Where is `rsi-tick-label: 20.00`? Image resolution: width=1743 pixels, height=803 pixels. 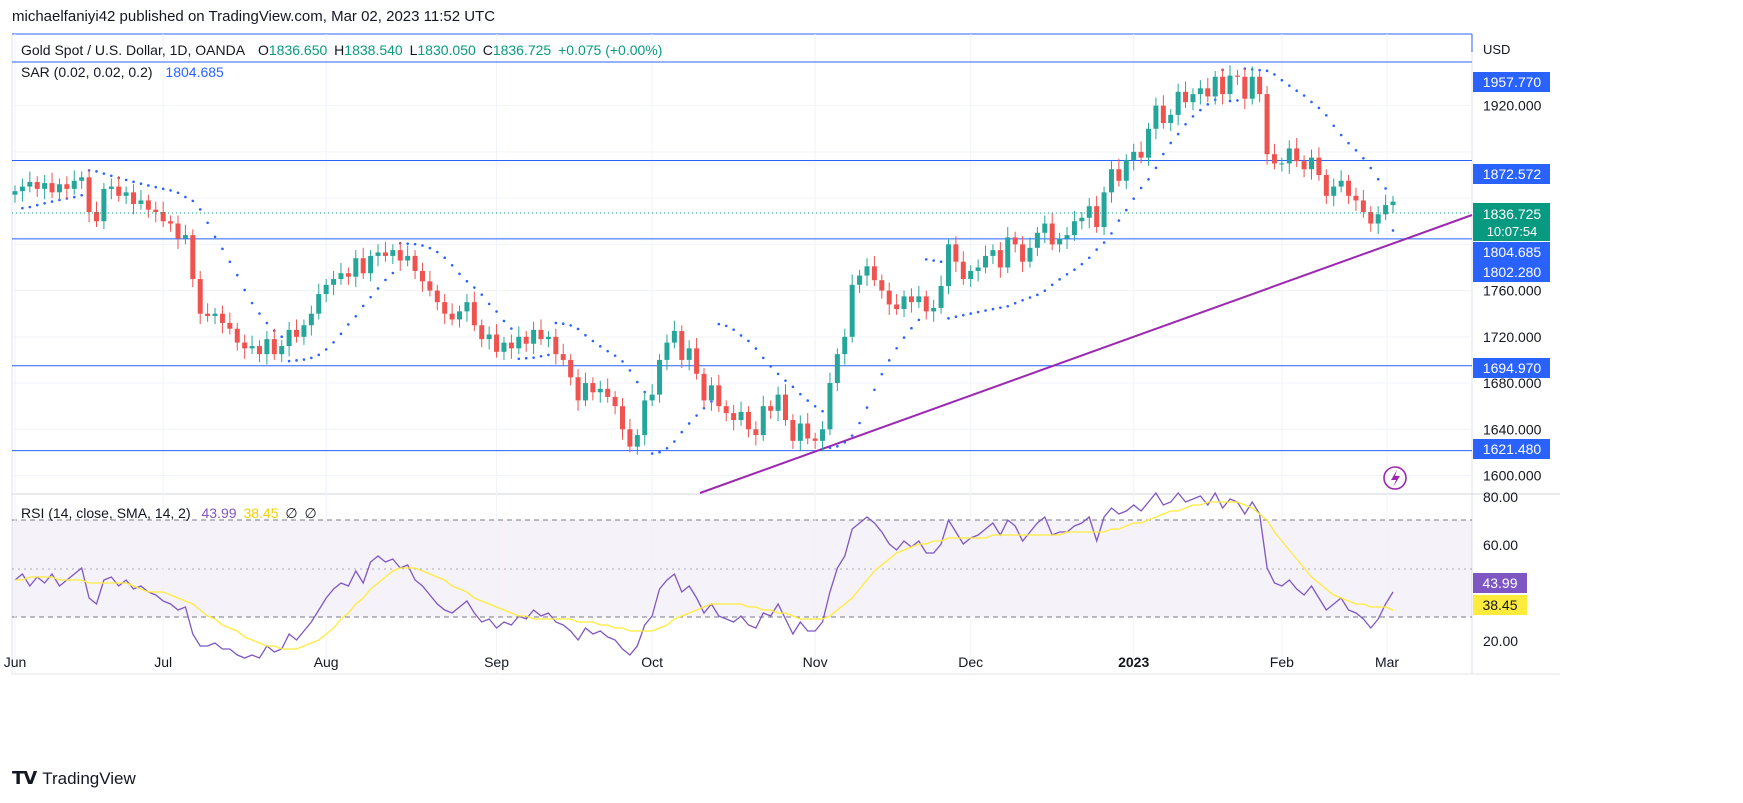 rsi-tick-label: 20.00 is located at coordinates (1500, 641).